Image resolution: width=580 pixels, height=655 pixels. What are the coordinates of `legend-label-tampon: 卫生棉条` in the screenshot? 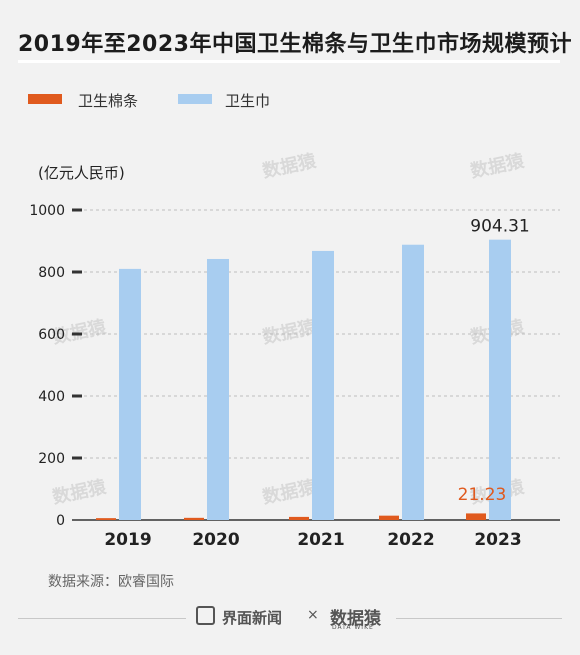 It's located at (108, 101).